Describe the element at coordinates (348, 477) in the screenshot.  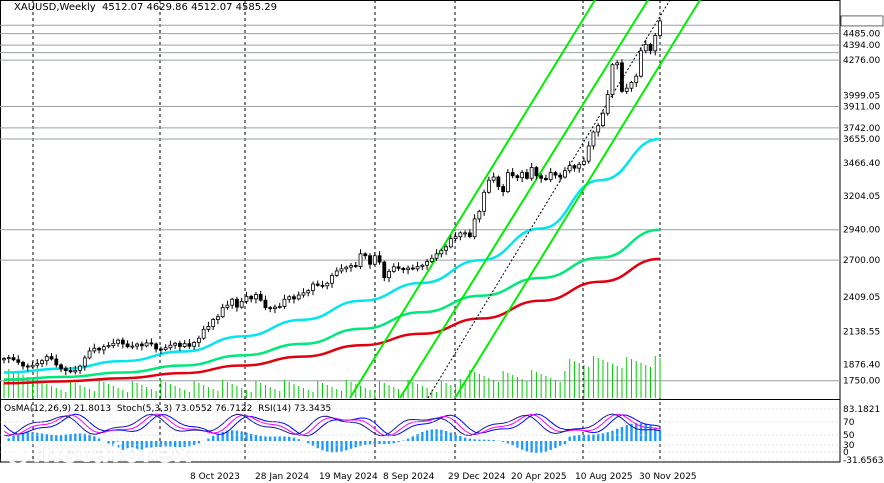
I see `time-tick-label: 19 May 2024` at that location.